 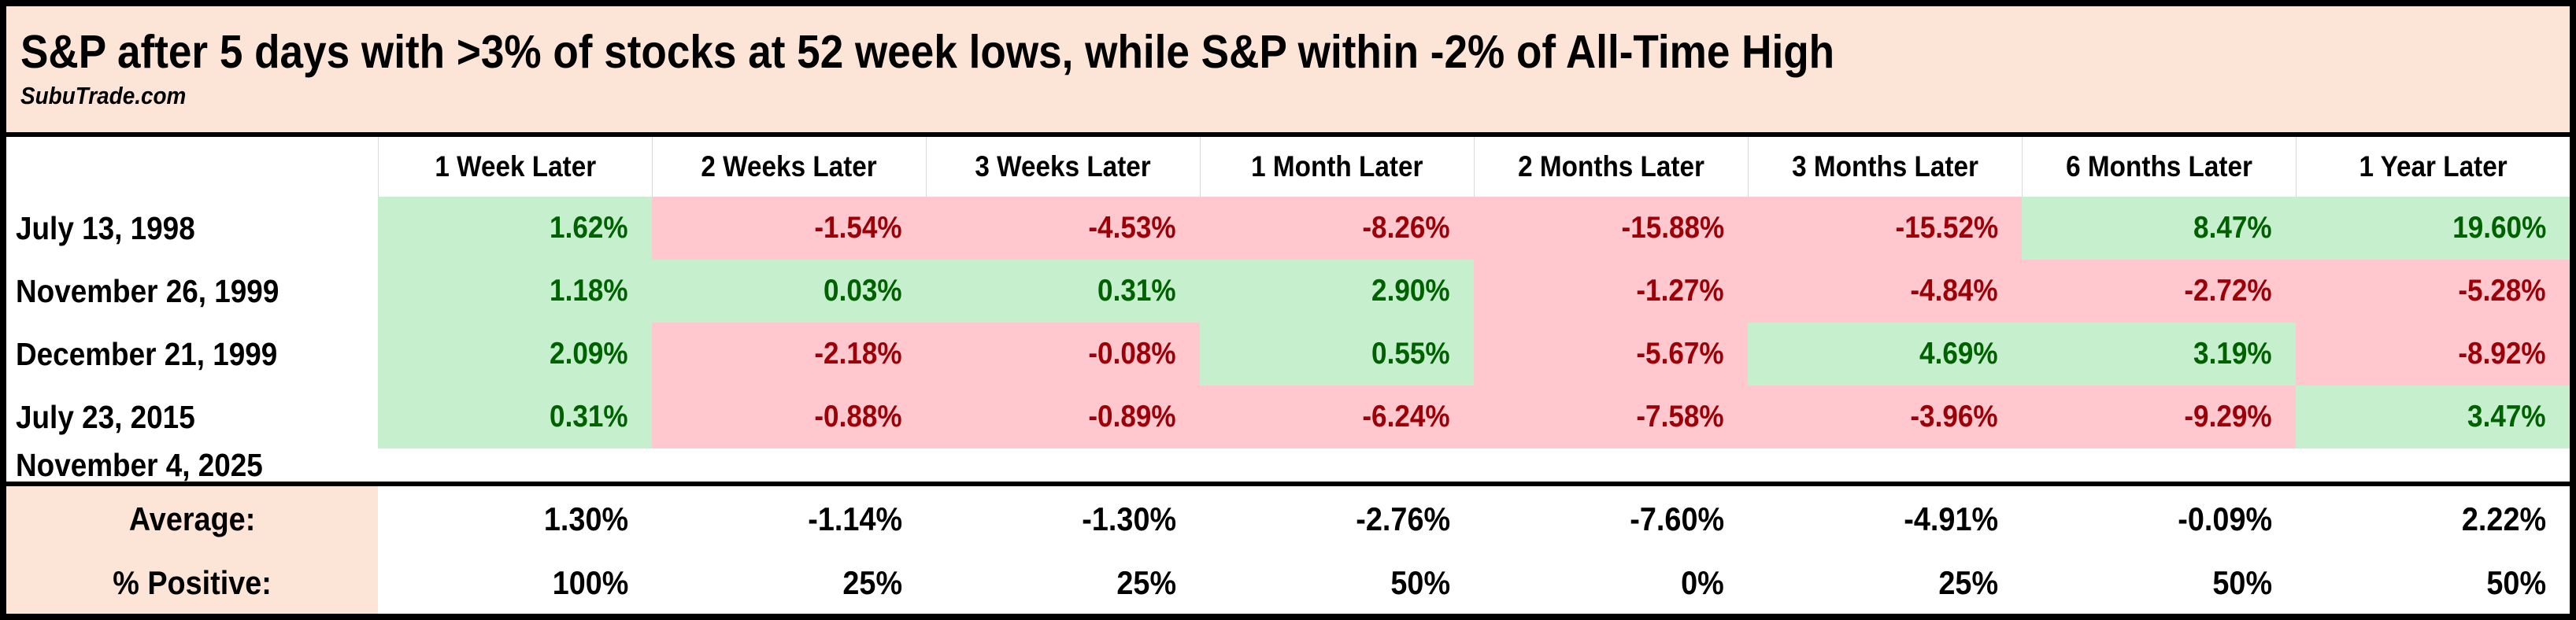 I want to click on table-row: November 4, 2025, so click(x=1288, y=467).